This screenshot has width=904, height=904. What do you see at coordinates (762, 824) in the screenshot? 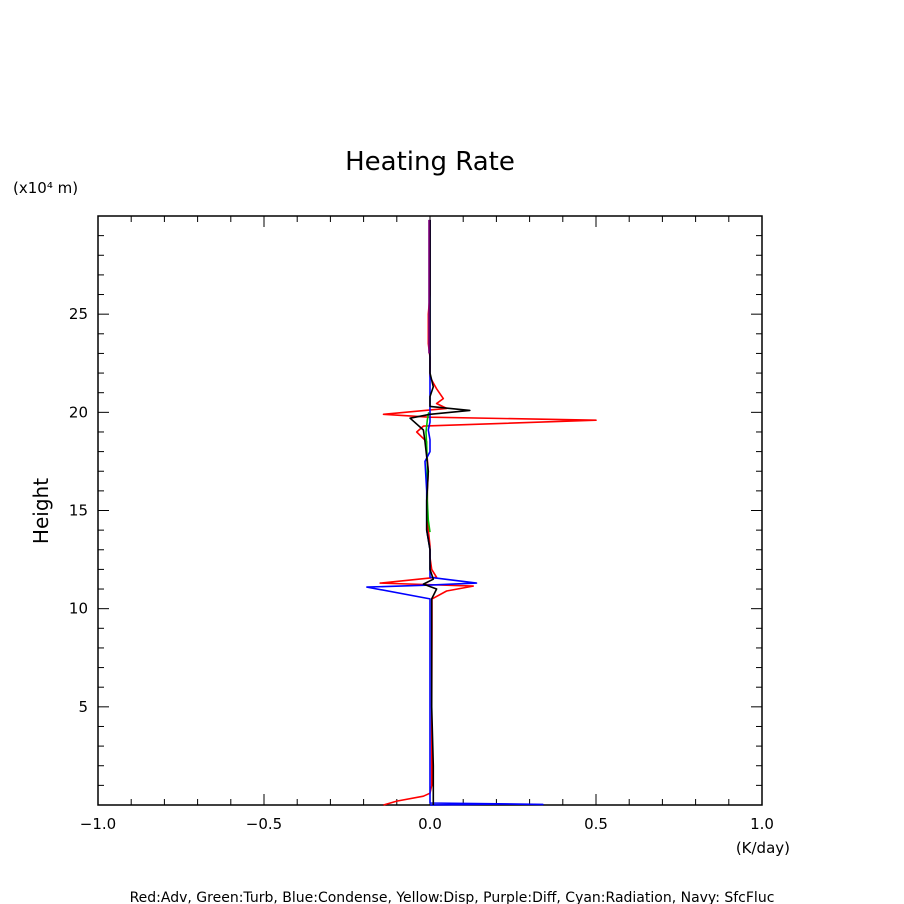
I see `x-tick-label: 1.0` at bounding box center [762, 824].